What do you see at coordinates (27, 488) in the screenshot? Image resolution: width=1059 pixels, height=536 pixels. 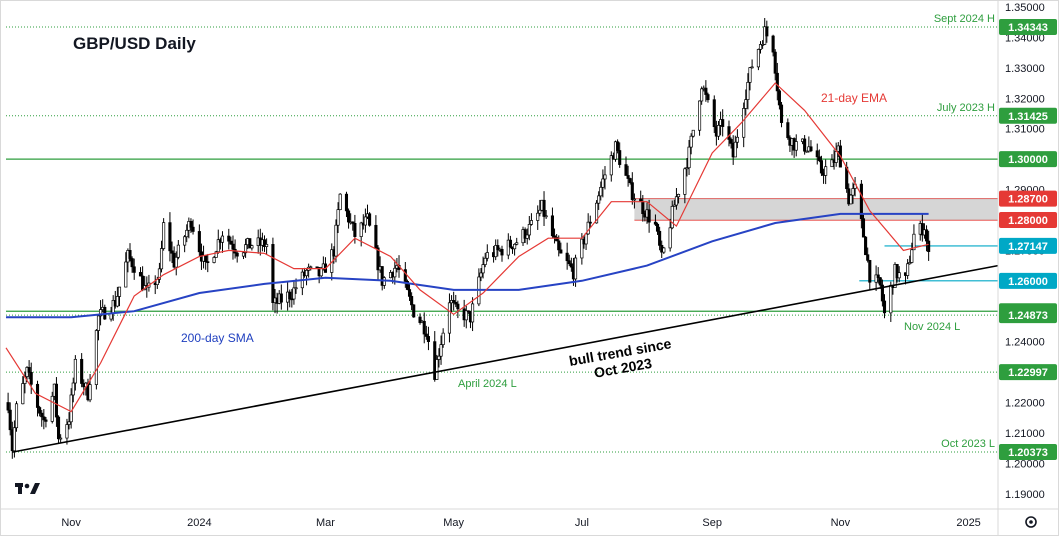 I see `tradingview-logo` at bounding box center [27, 488].